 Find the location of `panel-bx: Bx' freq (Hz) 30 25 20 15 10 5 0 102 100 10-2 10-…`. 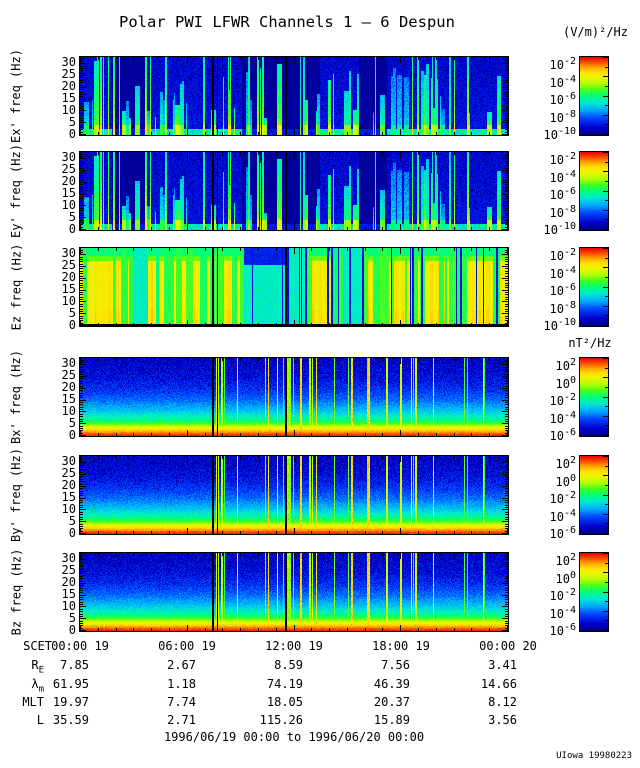

panel-bx: Bx' freq (Hz) 30 25 20 15 10 5 0 102 100 10-2 10-… is located at coordinates (320, 397).